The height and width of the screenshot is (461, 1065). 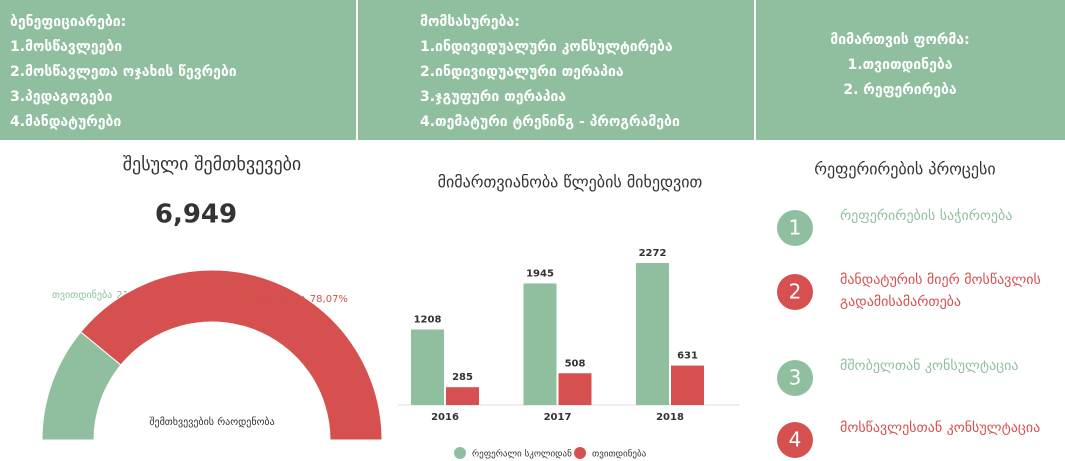 What do you see at coordinates (123, 72) in the screenshot?
I see `panel-item: 2.მოსწავლეთა ოჯახის წევრები` at bounding box center [123, 72].